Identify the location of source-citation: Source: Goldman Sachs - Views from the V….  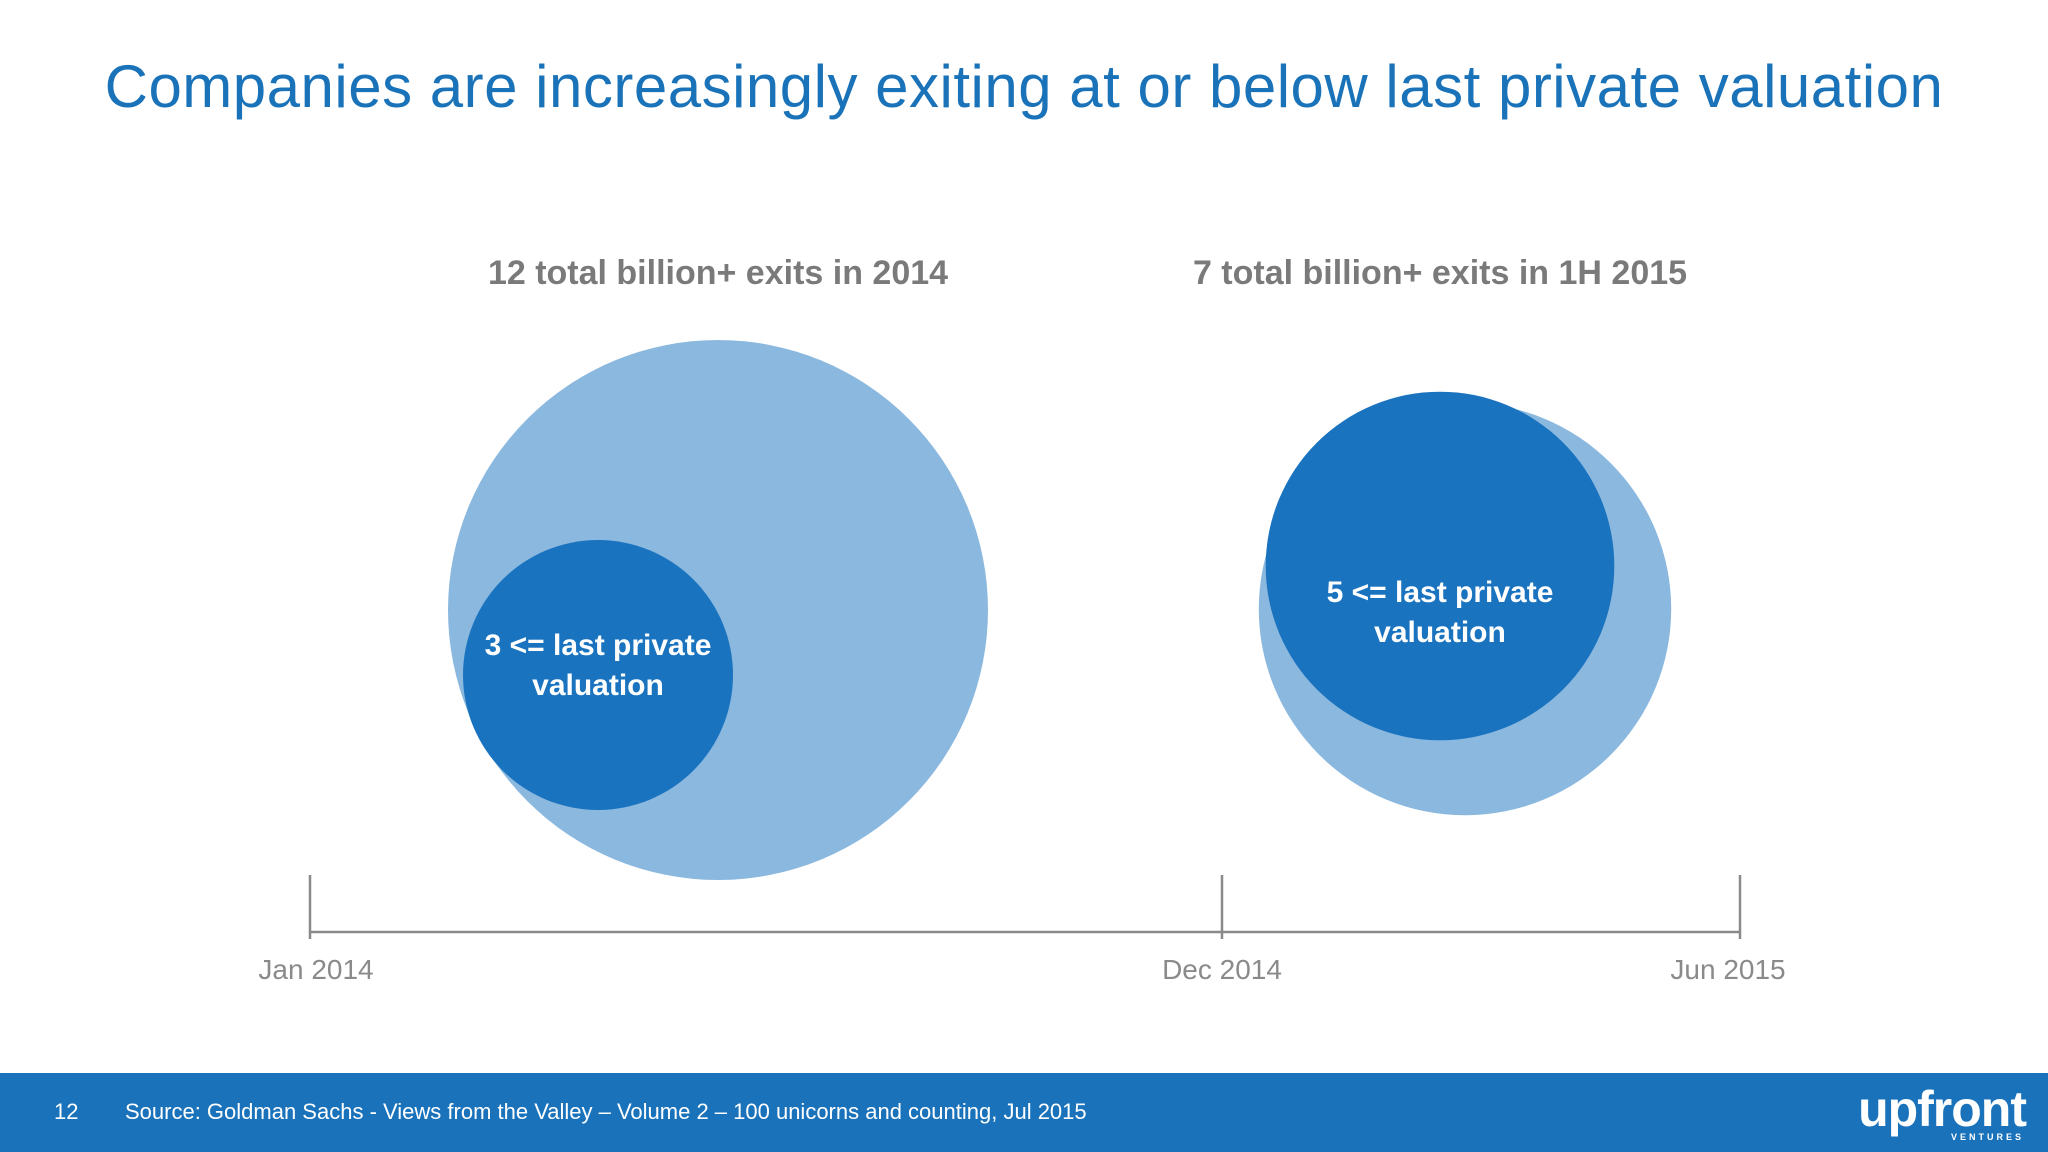
(606, 1111).